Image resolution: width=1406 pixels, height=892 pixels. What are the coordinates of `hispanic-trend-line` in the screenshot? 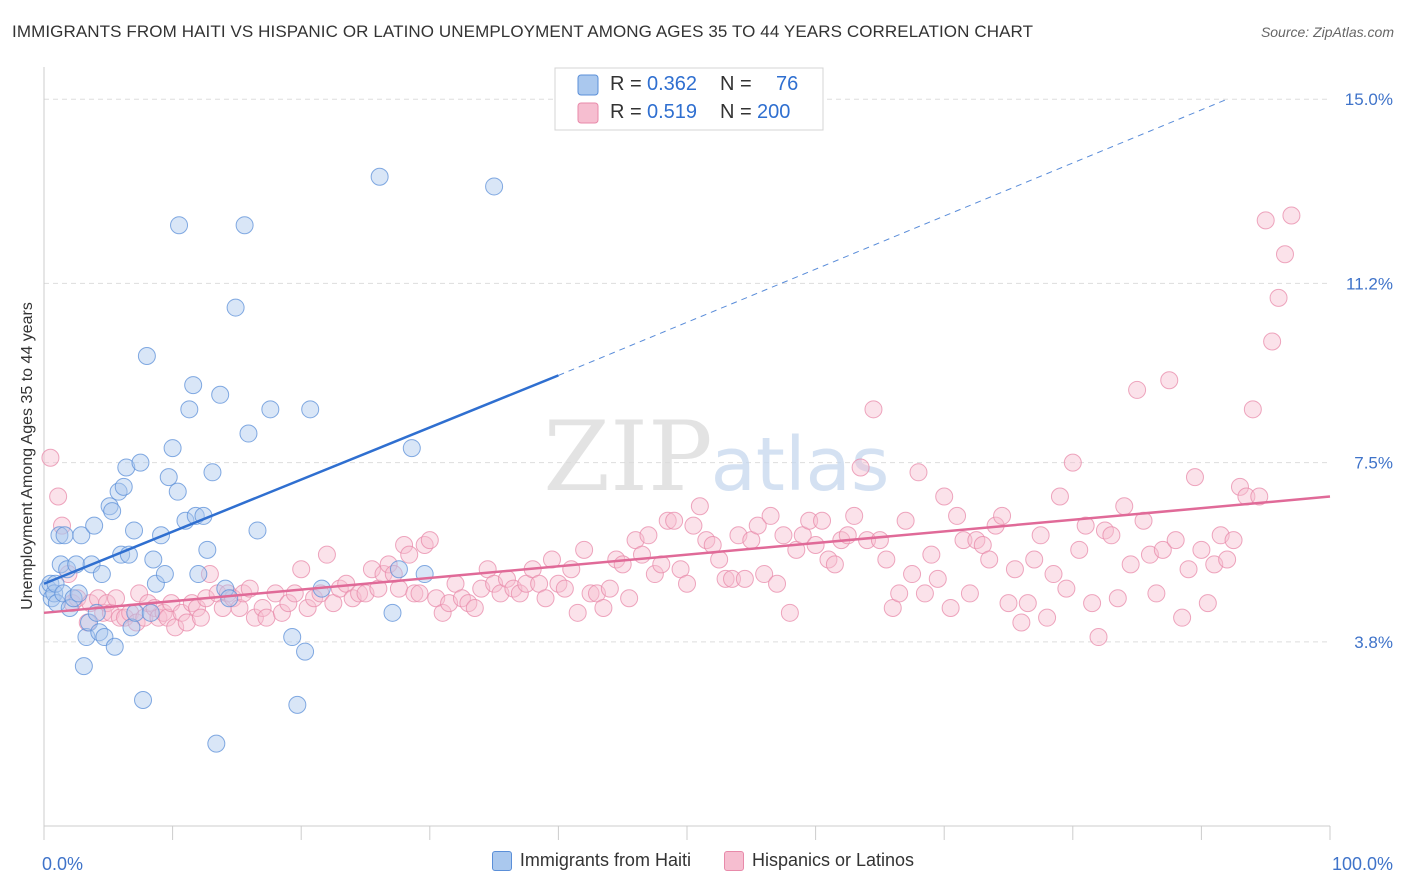 It's located at (687, 555).